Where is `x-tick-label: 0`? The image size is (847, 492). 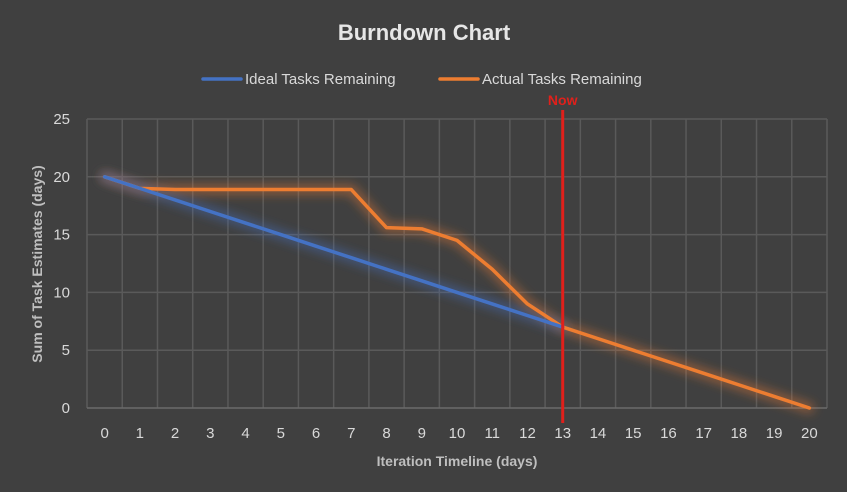
x-tick-label: 0 is located at coordinates (104, 433).